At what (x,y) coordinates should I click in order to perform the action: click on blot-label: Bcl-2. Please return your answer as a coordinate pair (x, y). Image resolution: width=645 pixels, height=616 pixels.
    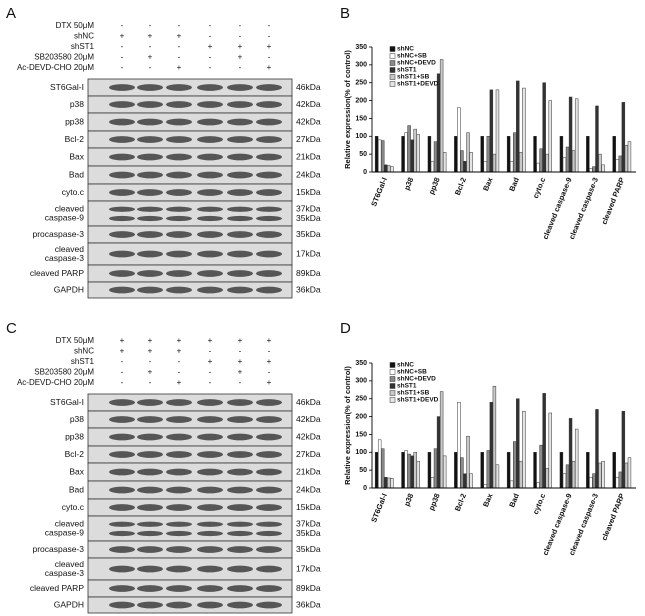
    Looking at the image, I should click on (75, 139).